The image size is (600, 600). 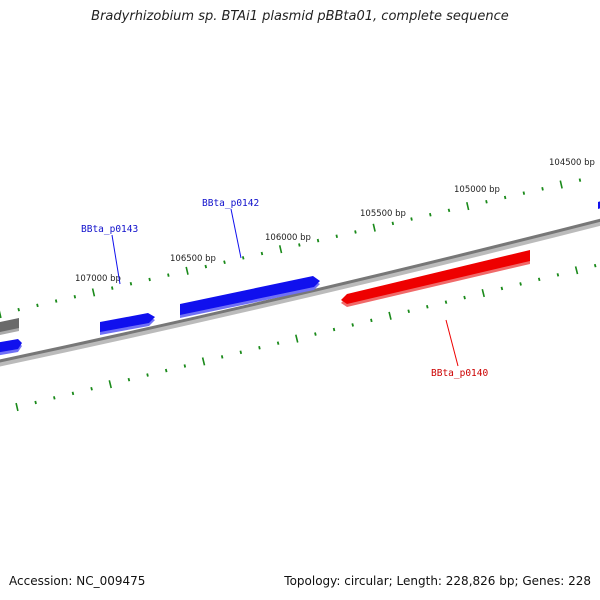 I want to click on leader-line-bbta-p0142, so click(x=236, y=233).